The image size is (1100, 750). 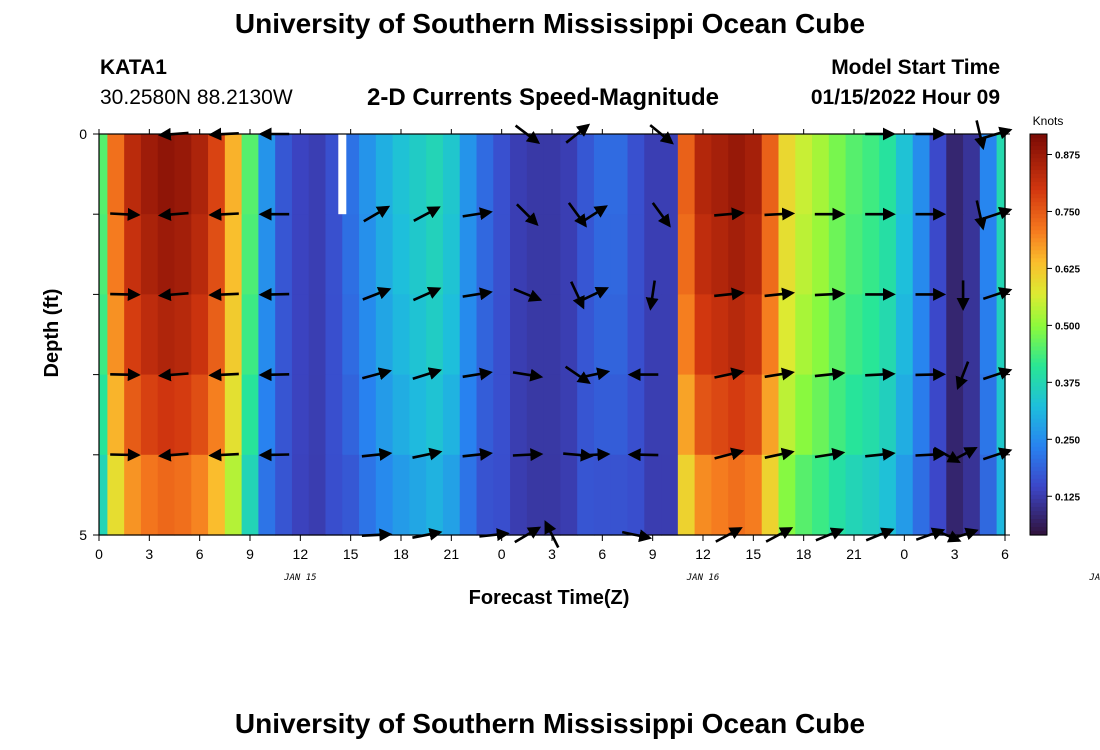 I want to click on missing-data-cell, so click(x=342, y=174).